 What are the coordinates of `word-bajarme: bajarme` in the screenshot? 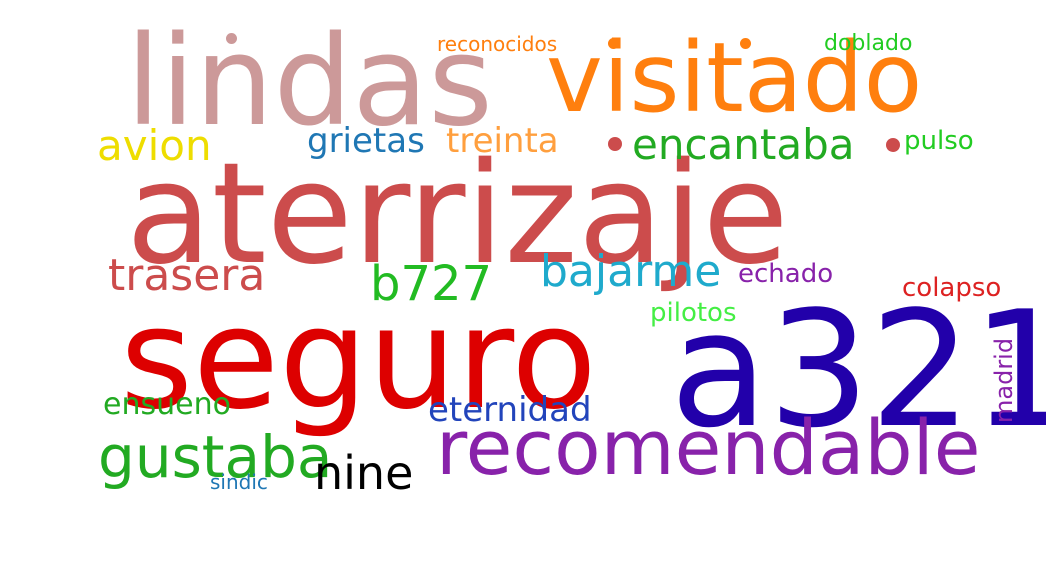 It's located at (631, 271).